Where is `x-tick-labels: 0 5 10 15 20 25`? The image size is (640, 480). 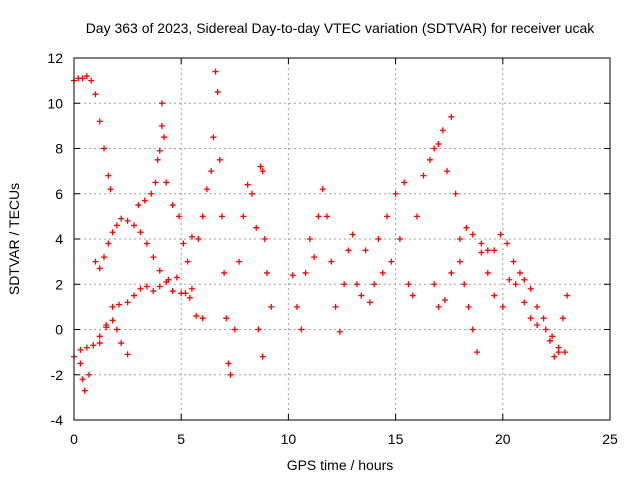
x-tick-labels: 0 5 10 15 20 25 is located at coordinates (344, 439).